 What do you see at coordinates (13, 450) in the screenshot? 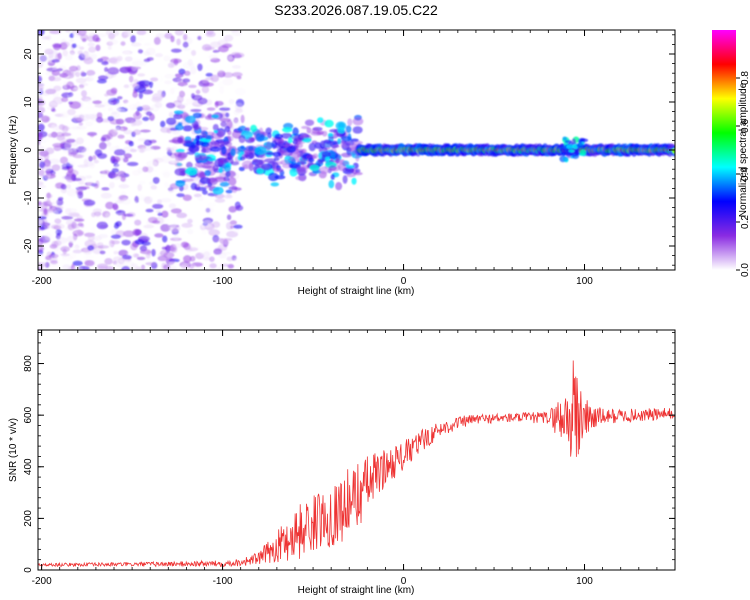
I see `snr-y-label: SNR (10 * v/v)` at bounding box center [13, 450].